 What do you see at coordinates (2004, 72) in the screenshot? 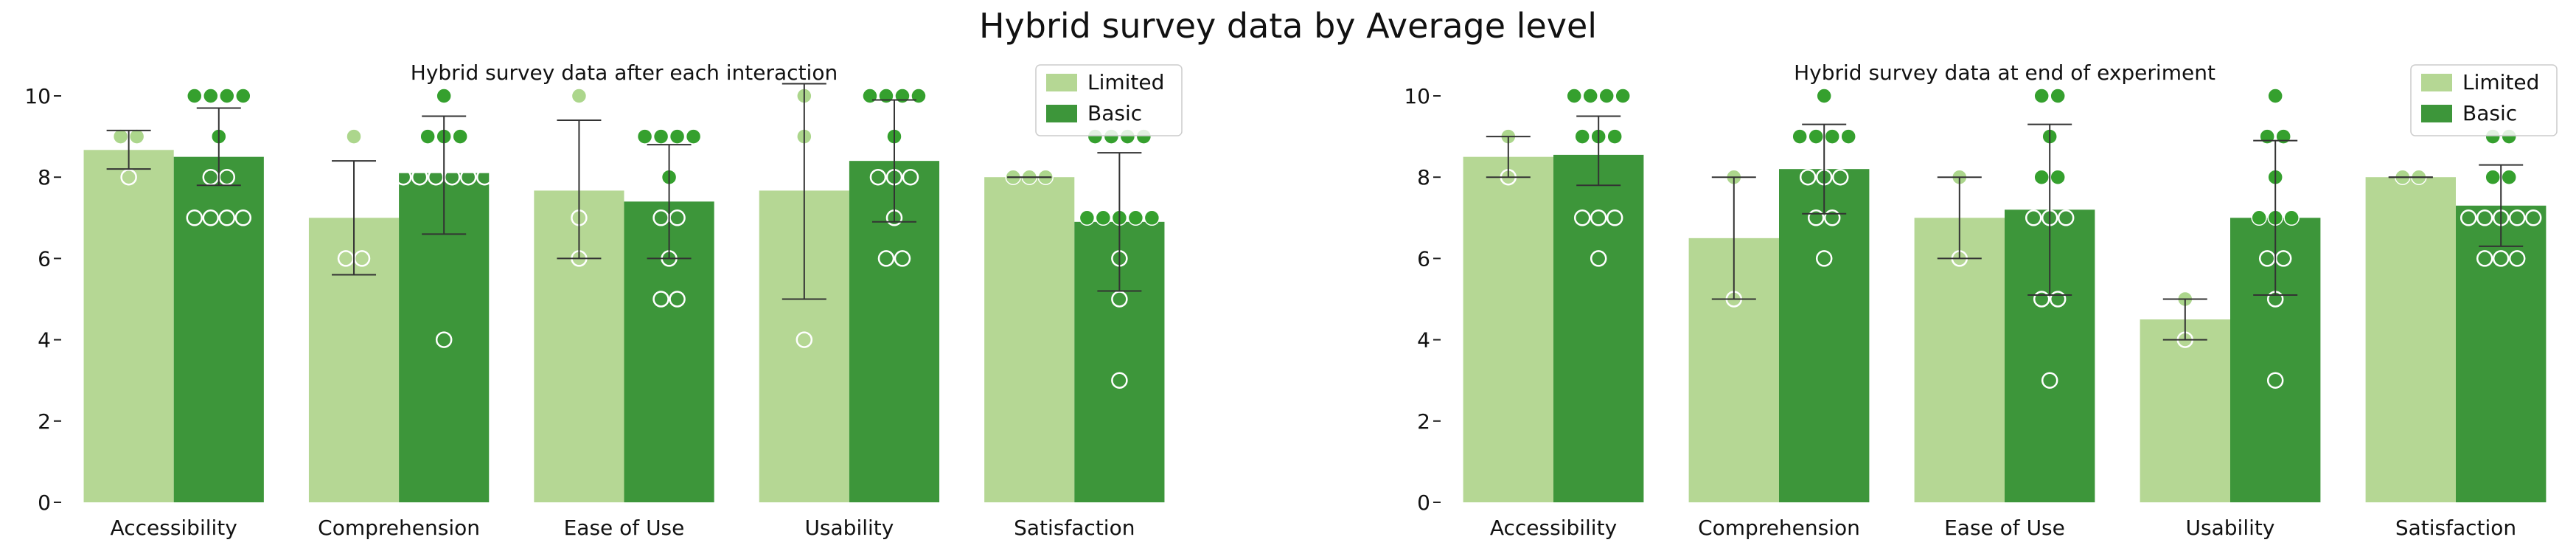
I see `chart-title: Hybrid survey data at end of experiment` at bounding box center [2004, 72].